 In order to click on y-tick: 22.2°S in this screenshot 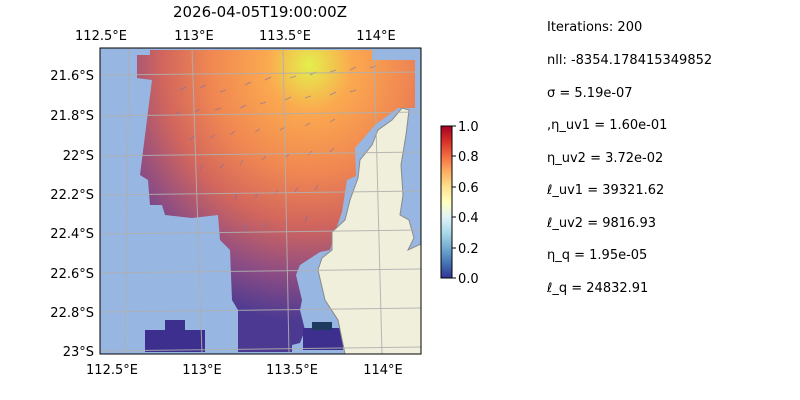, I will do `click(72, 195)`.